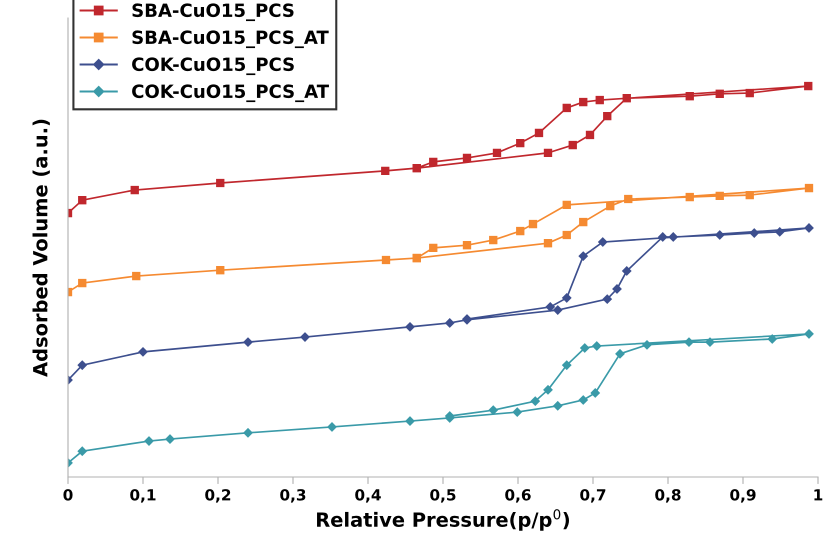 The image size is (828, 549). I want to click on x-tick-label: 0,9, so click(743, 496).